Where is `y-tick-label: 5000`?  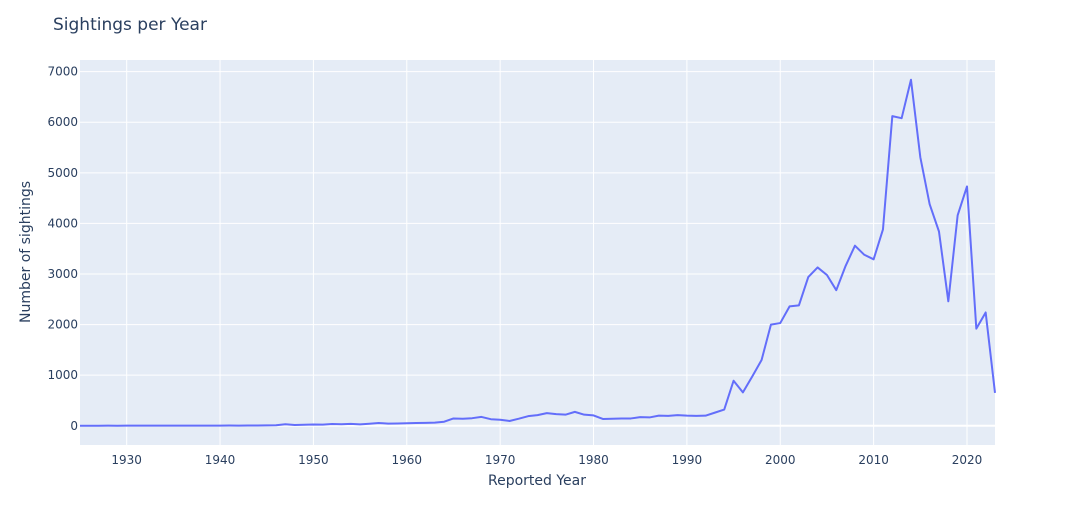 y-tick-label: 5000 is located at coordinates (62, 173).